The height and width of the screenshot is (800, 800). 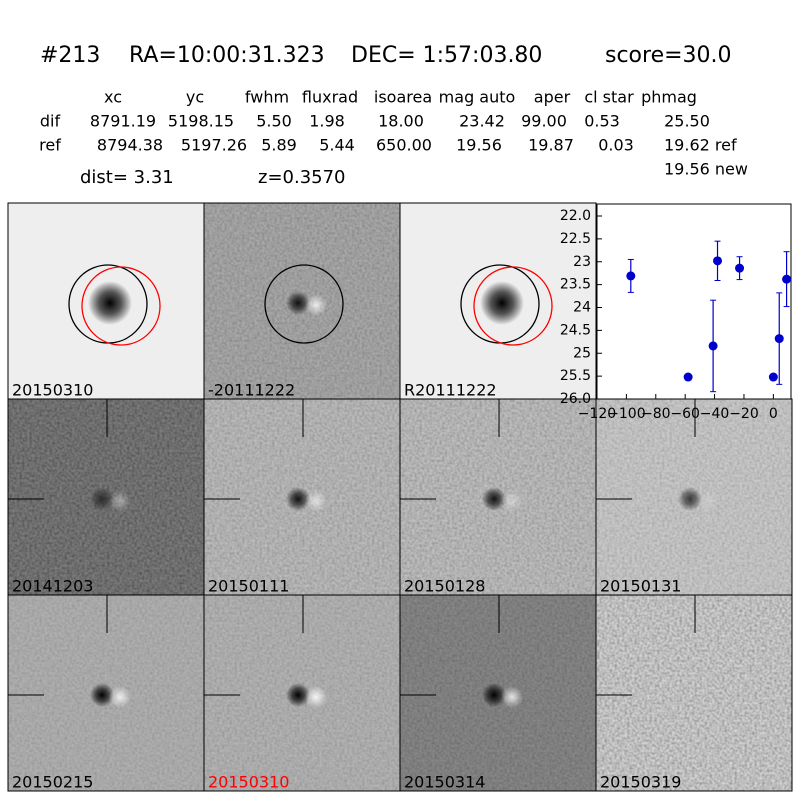 What do you see at coordinates (575, 216) in the screenshot?
I see `y-tick-label: 22.0` at bounding box center [575, 216].